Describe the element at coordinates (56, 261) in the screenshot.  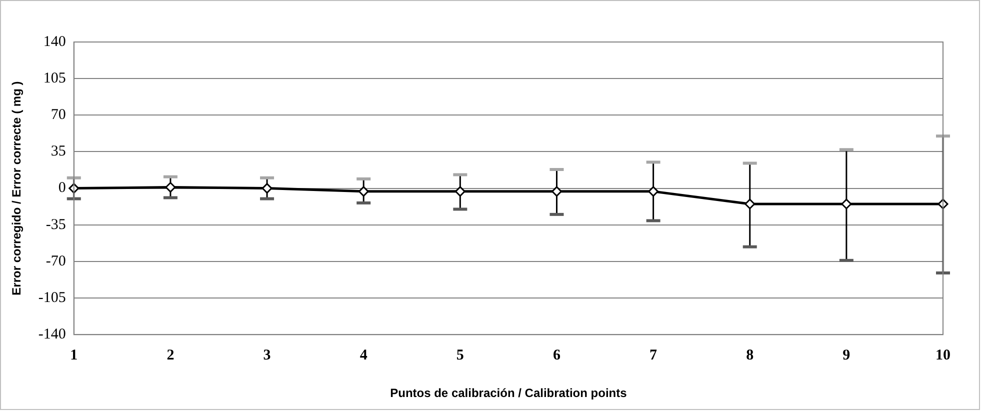
I see `y-tick-label: -70` at that location.